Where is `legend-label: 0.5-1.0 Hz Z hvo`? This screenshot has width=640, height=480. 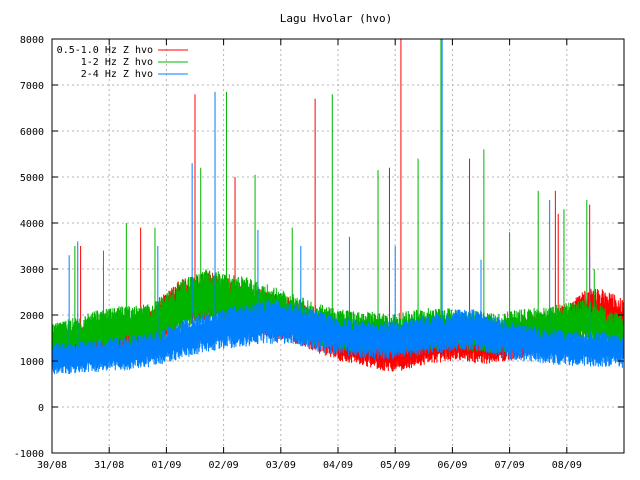
legend-label: 0.5-1.0 Hz Z hvo is located at coordinates (105, 50).